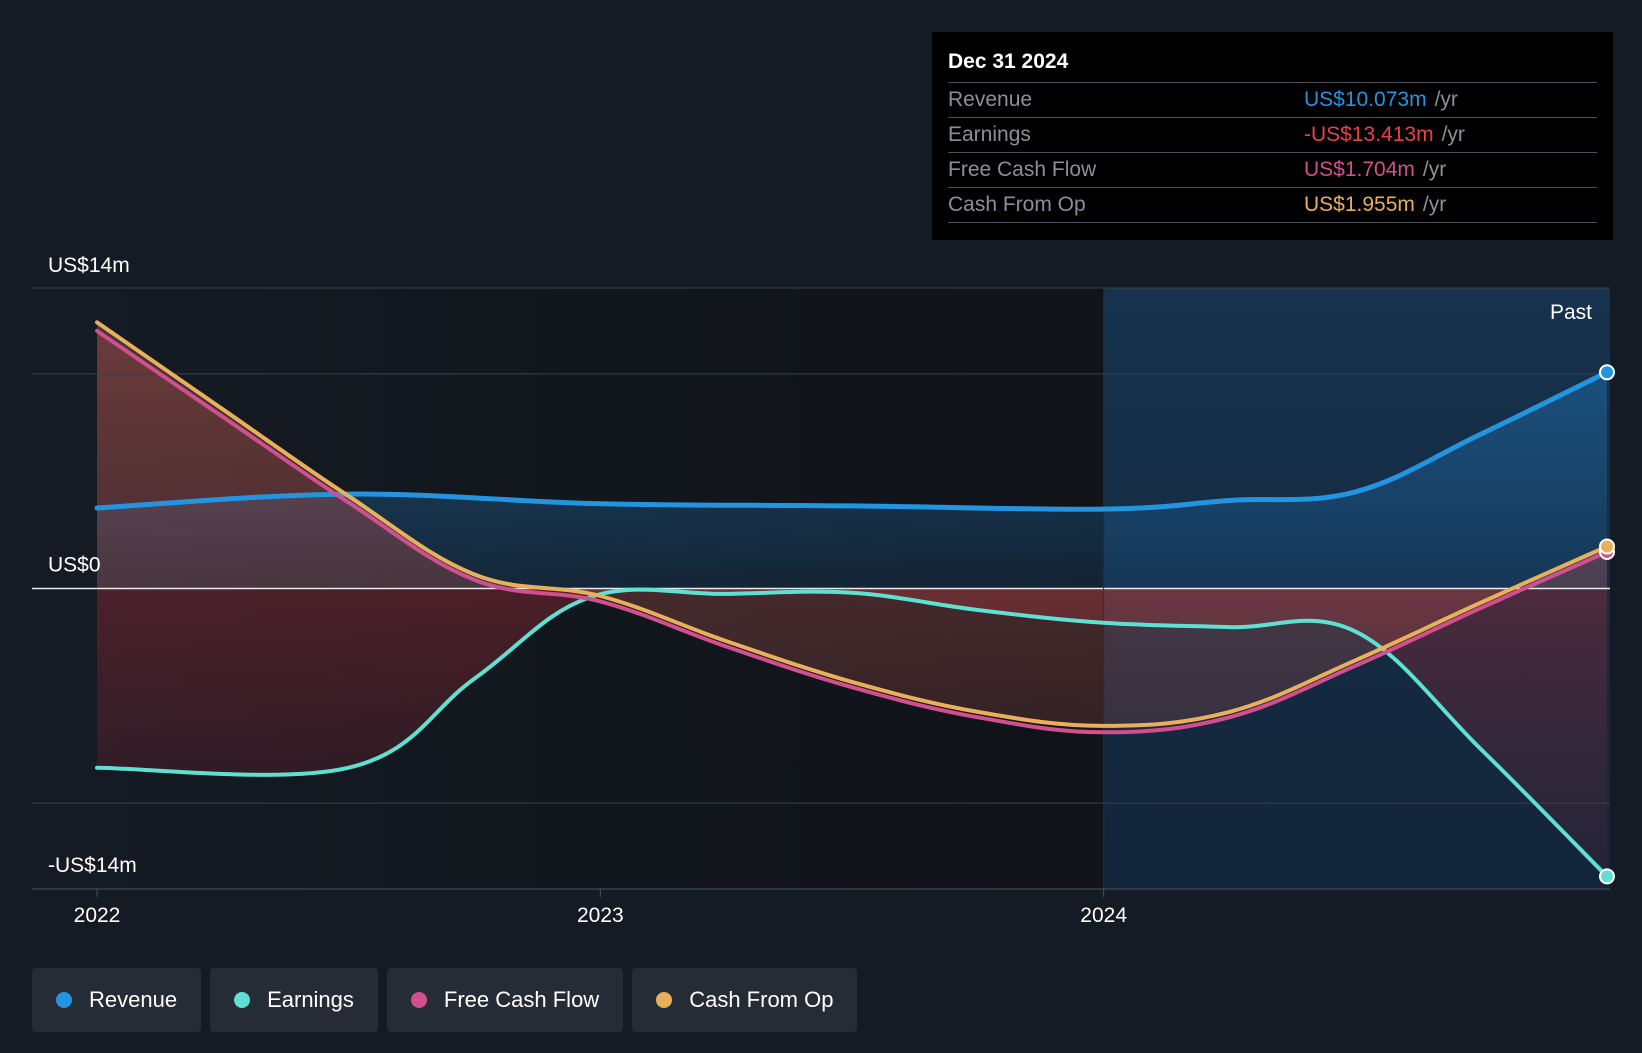 This screenshot has height=1053, width=1642. What do you see at coordinates (310, 999) in the screenshot?
I see `legend-label: Earnings` at bounding box center [310, 999].